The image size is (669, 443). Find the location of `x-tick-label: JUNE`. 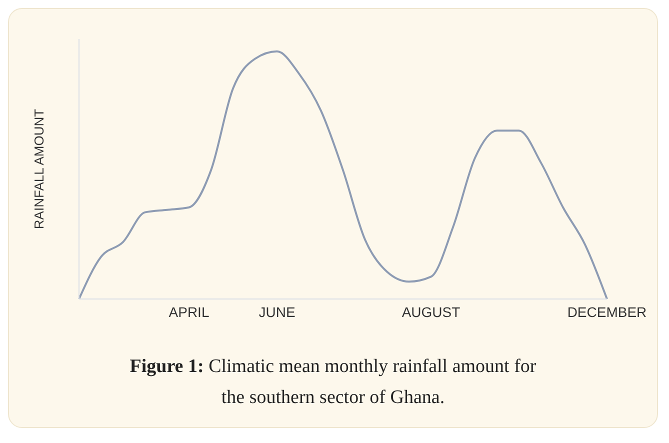

x-tick-label: JUNE is located at coordinates (277, 312).